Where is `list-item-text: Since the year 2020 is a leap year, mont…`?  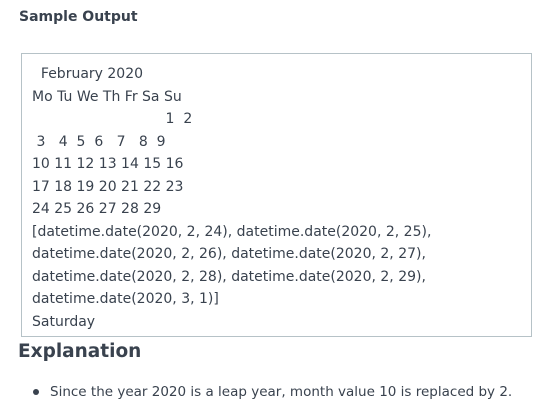
list-item-text: Since the year 2020 is a leap year, mont… is located at coordinates (281, 392).